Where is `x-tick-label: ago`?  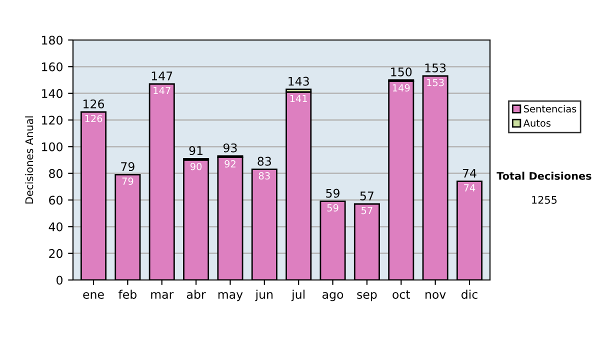 x-tick-label: ago is located at coordinates (333, 297).